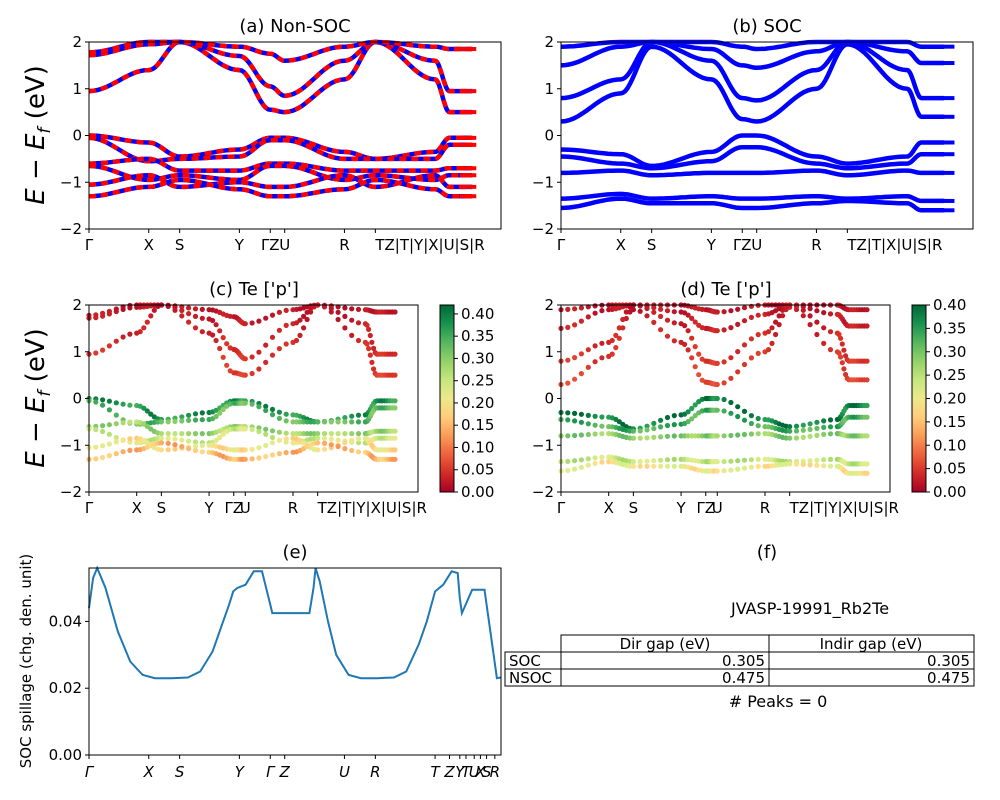  Describe the element at coordinates (894, 245) in the screenshot. I see `xtick-label-b-7: TZ|T|X|U|S|R` at that location.